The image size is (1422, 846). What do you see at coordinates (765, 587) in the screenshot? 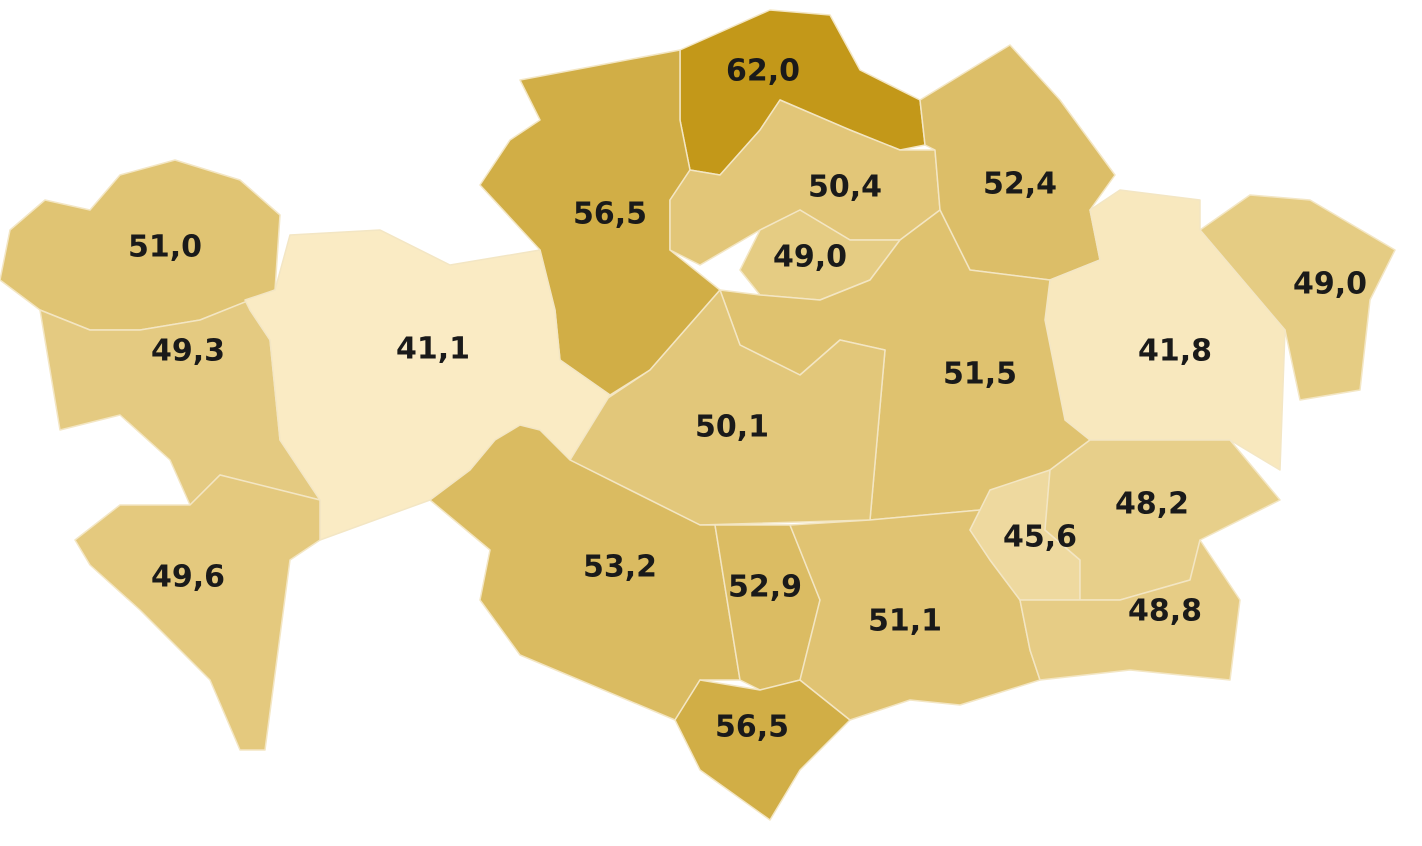
I see `region-value-label: 52,9` at bounding box center [765, 587].